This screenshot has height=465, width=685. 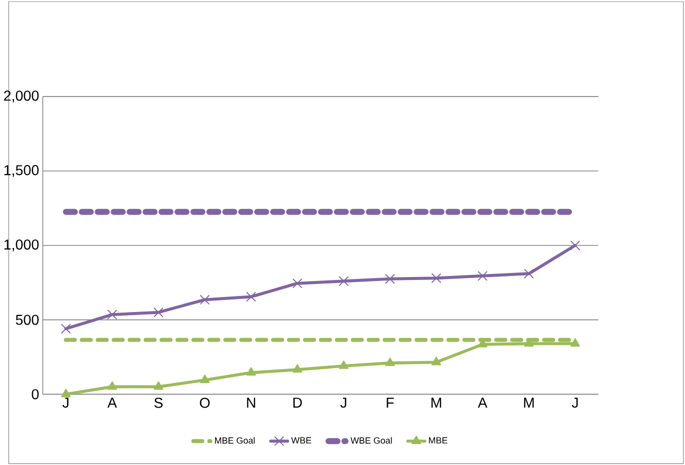 What do you see at coordinates (438, 440) in the screenshot?
I see `legend-label: MBE` at bounding box center [438, 440].